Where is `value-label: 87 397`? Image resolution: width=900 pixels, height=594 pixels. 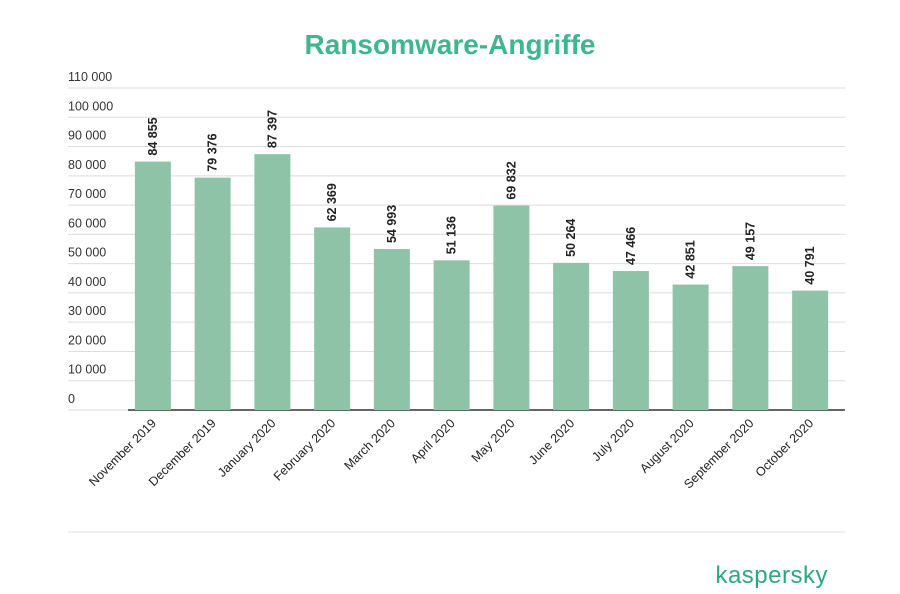 value-label: 87 397 is located at coordinates (272, 129).